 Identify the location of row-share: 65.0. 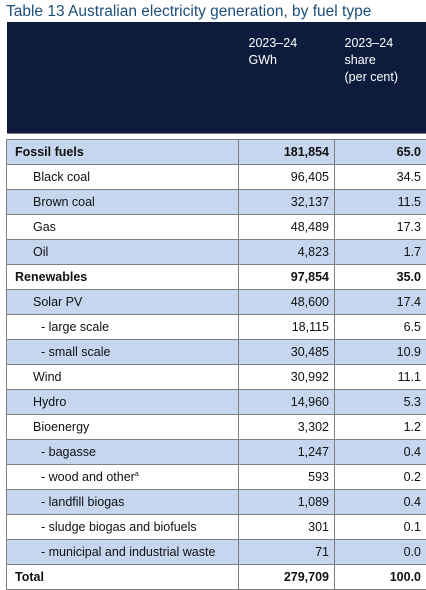
(380, 152).